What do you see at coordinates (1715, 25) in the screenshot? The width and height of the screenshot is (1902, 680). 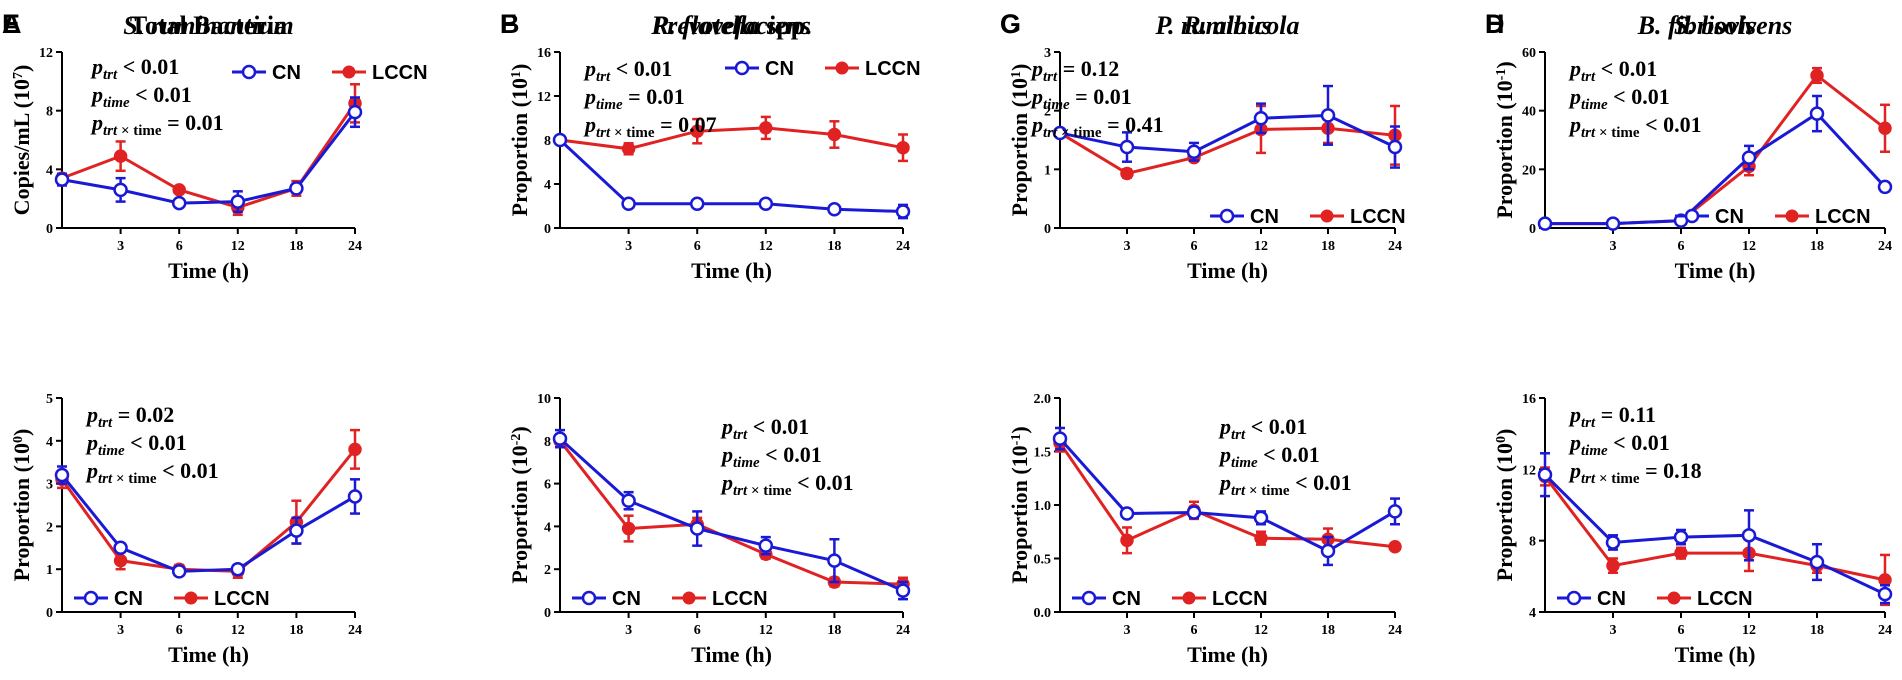 I see `title-italic: S. bovis` at bounding box center [1715, 25].